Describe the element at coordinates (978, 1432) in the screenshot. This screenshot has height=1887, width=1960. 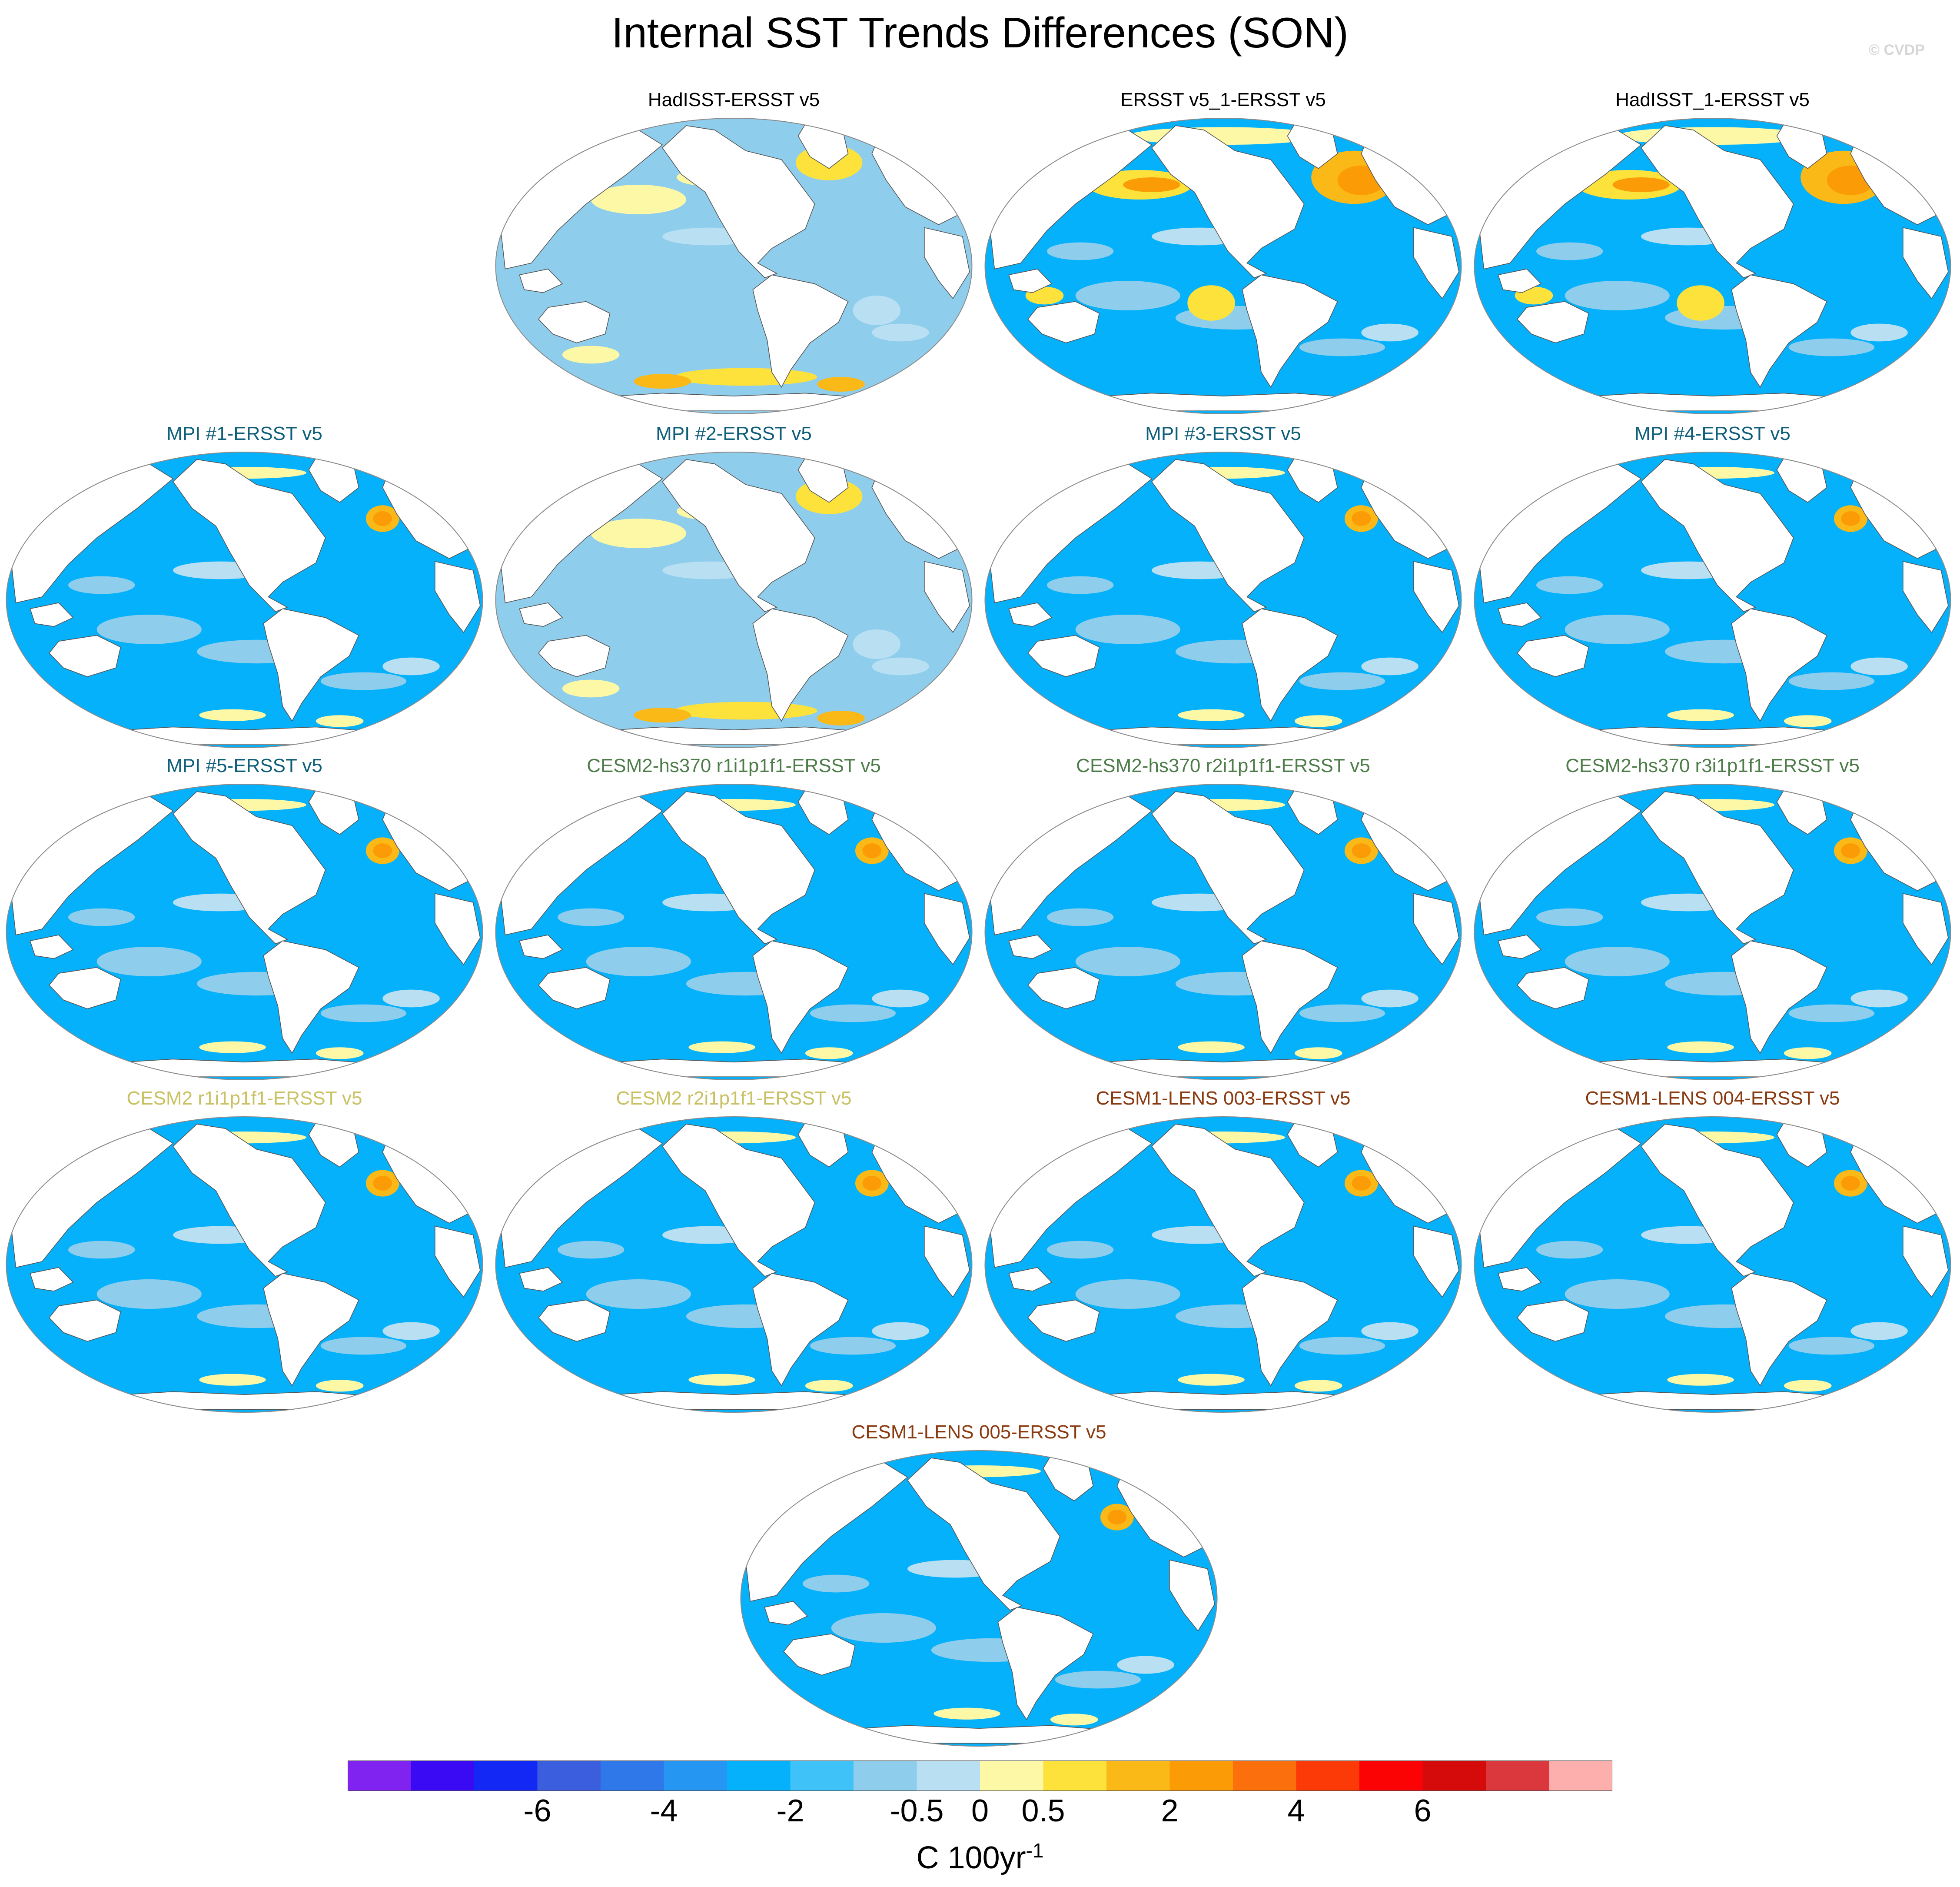
I see `panel-title: CESM1-LENS 005-ERSST v5` at that location.